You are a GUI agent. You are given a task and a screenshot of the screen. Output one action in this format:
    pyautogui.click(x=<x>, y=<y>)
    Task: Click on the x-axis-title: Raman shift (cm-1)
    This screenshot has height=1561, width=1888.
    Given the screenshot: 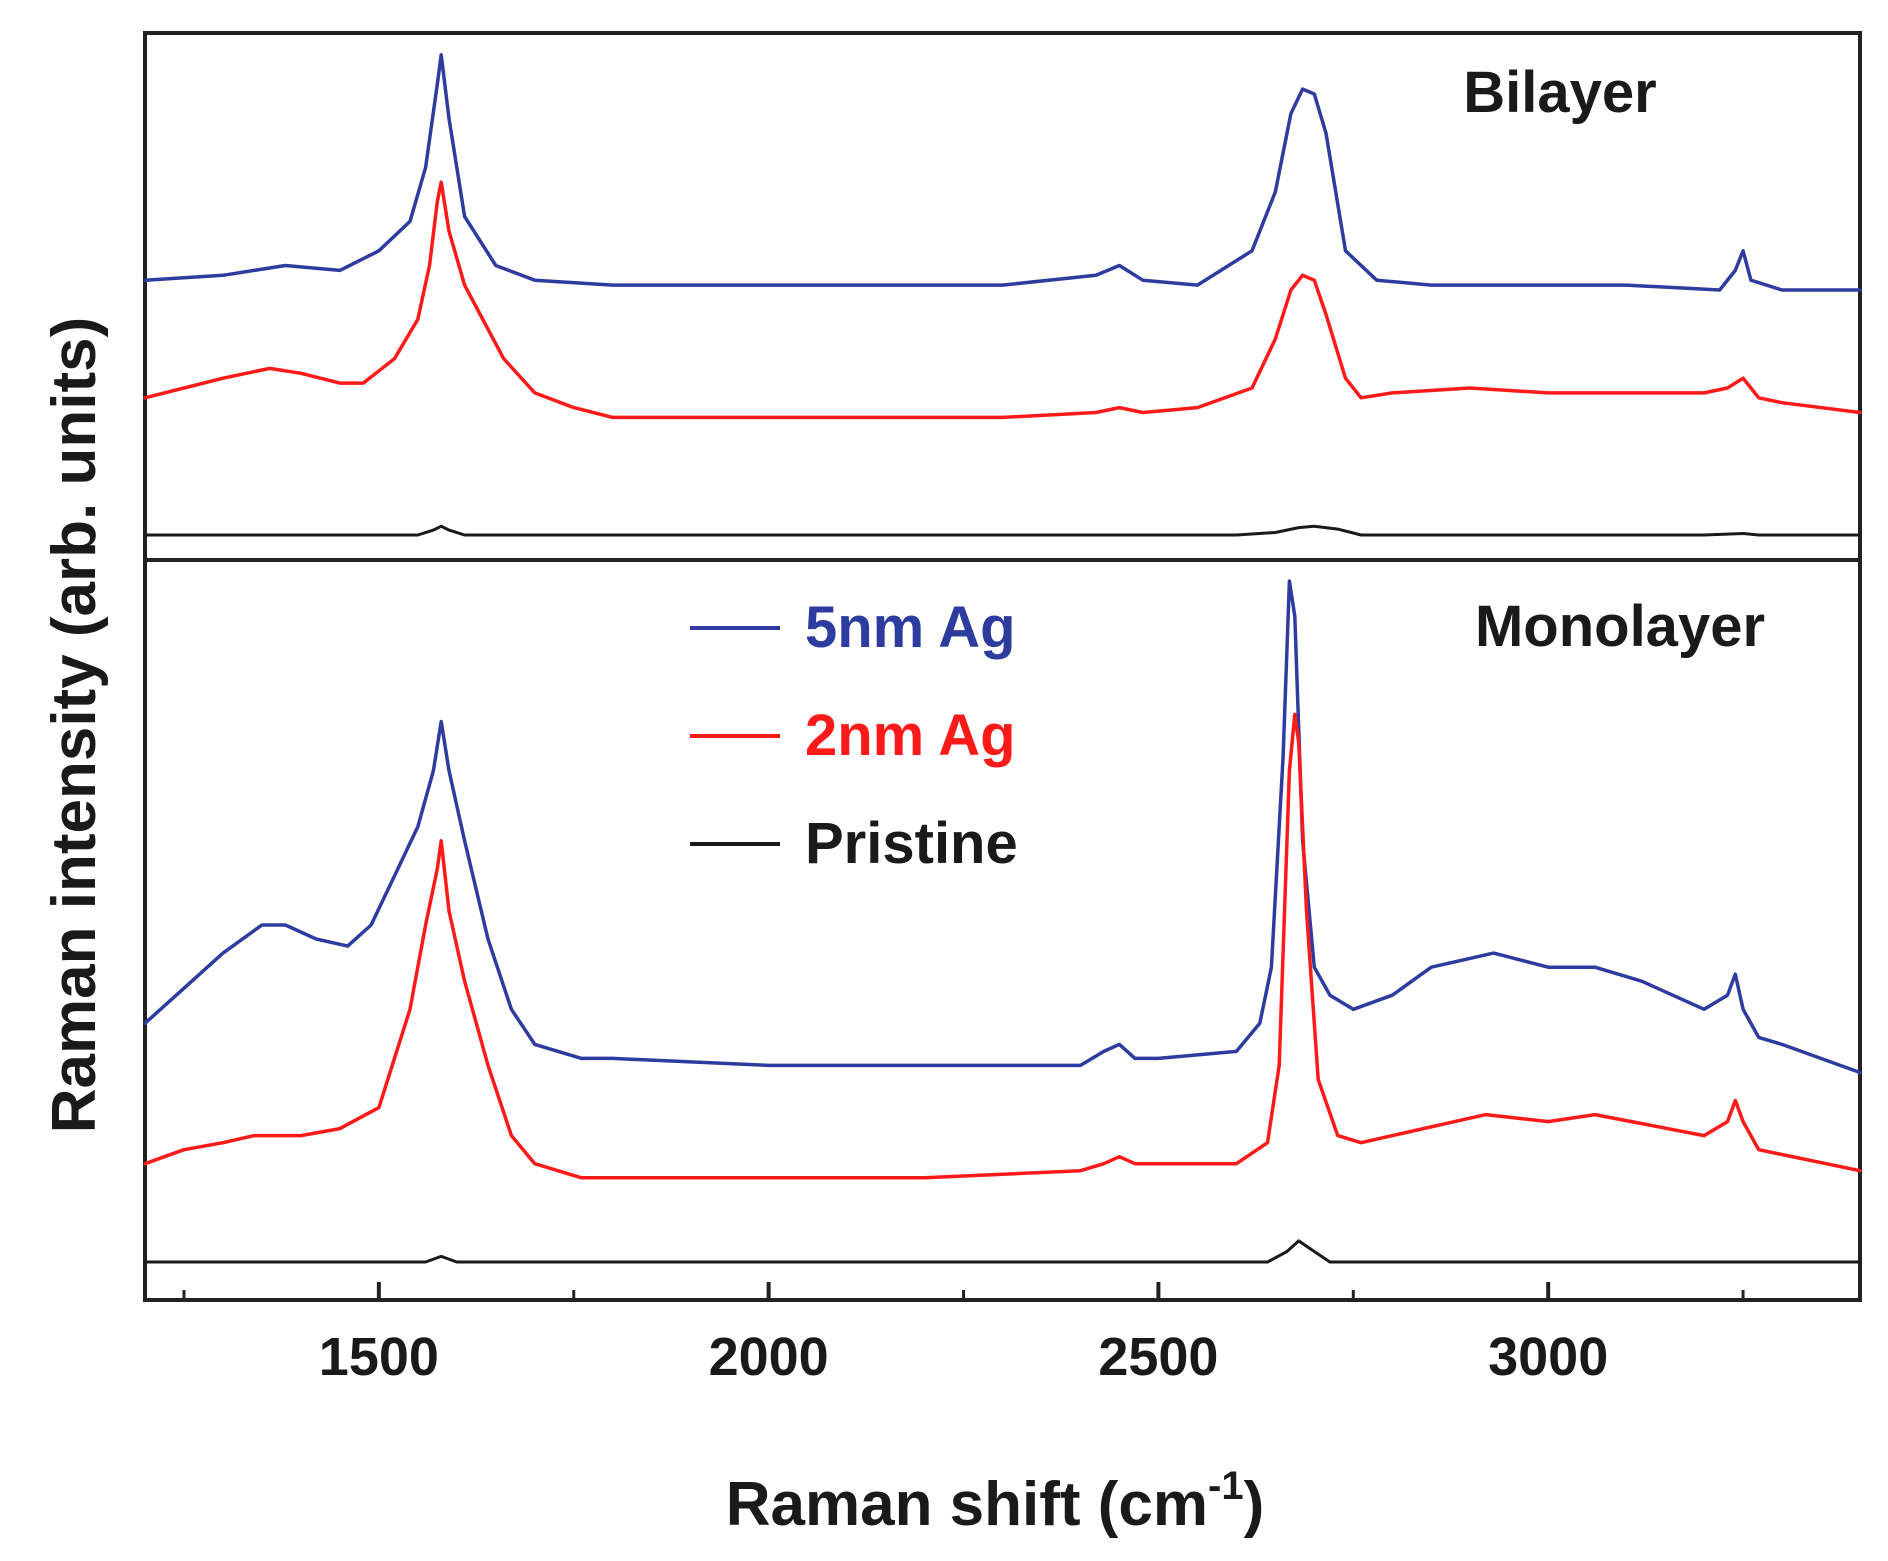 What is the action you would take?
    pyautogui.click(x=995, y=1501)
    